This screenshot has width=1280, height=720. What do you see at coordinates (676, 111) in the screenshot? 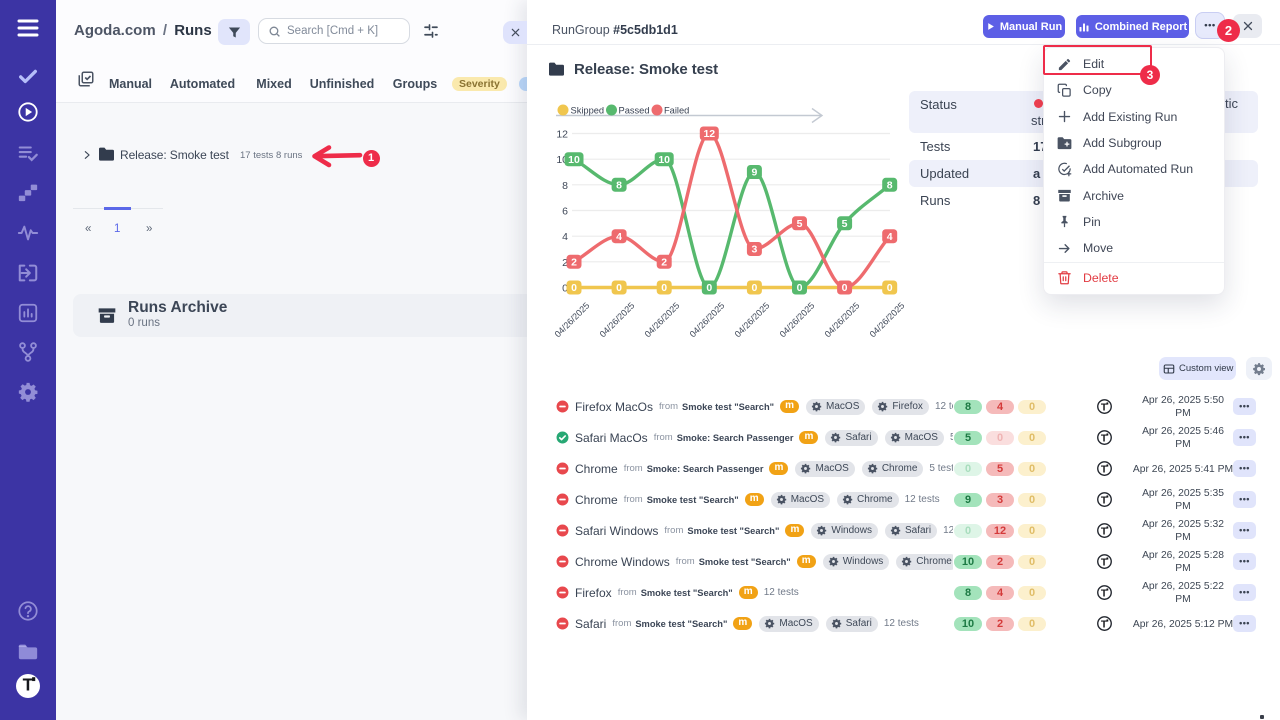
I see `svg-text: Failed` at bounding box center [676, 111].